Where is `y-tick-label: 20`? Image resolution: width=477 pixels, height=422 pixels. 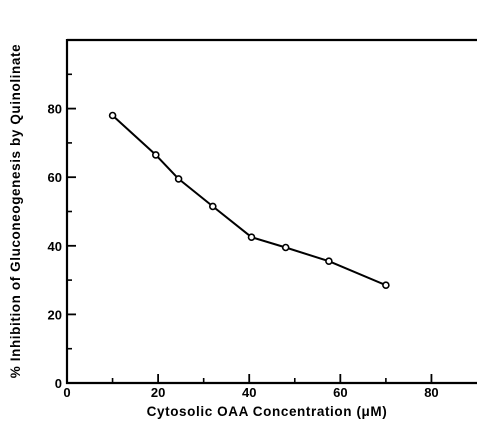
y-tick-label: 20 is located at coordinates (55, 314).